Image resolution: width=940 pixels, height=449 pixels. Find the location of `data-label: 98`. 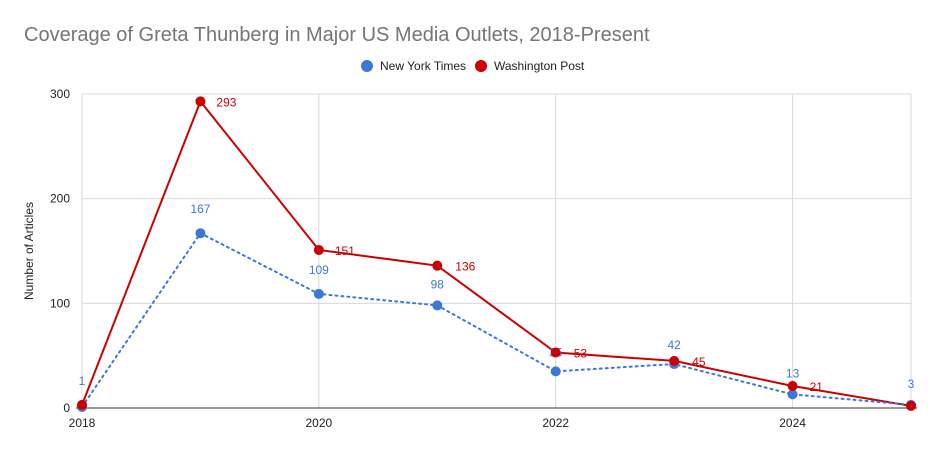

data-label: 98 is located at coordinates (438, 284).